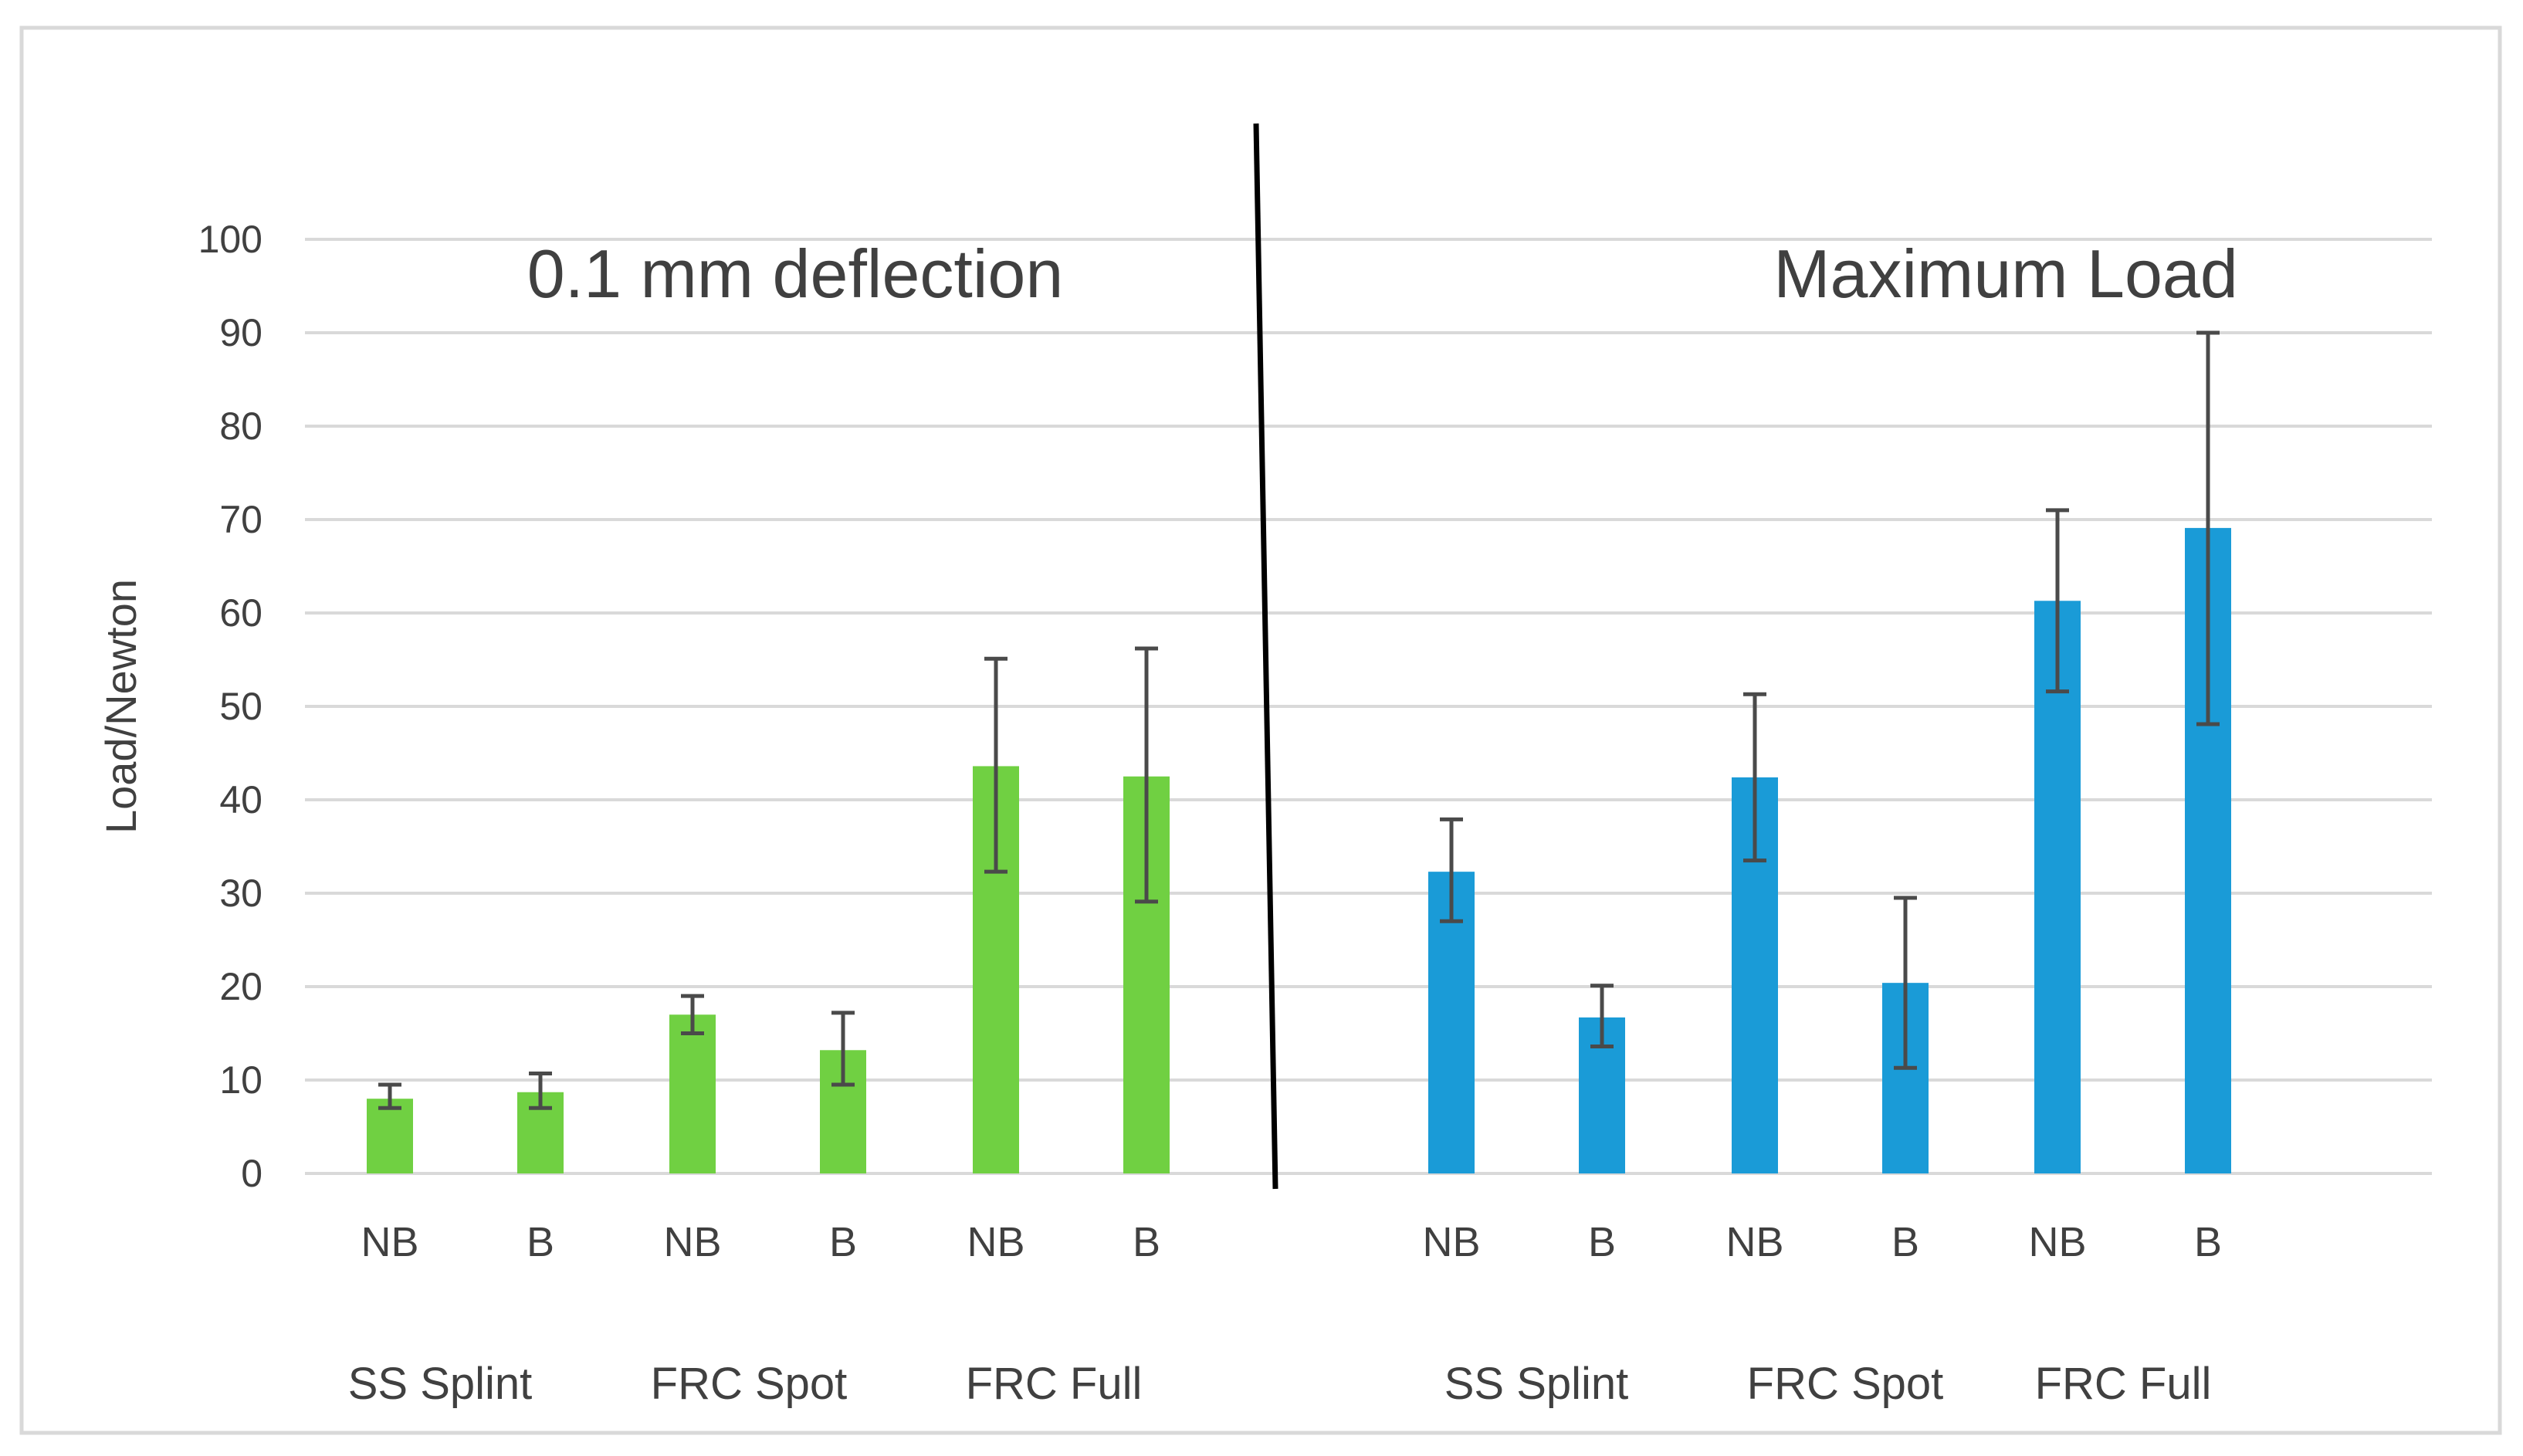 The width and height of the screenshot is (2523, 1456). What do you see at coordinates (240, 427) in the screenshot?
I see `y-tick-label: 80` at bounding box center [240, 427].